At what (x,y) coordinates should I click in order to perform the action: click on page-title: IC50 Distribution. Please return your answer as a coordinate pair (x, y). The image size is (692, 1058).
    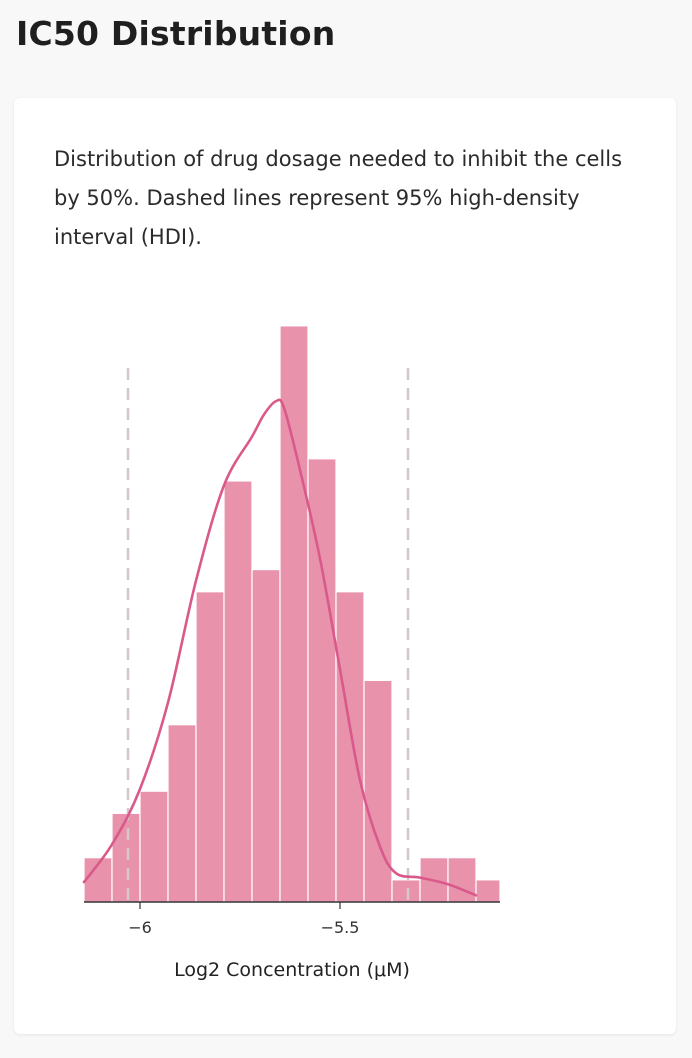
    Looking at the image, I should click on (176, 33).